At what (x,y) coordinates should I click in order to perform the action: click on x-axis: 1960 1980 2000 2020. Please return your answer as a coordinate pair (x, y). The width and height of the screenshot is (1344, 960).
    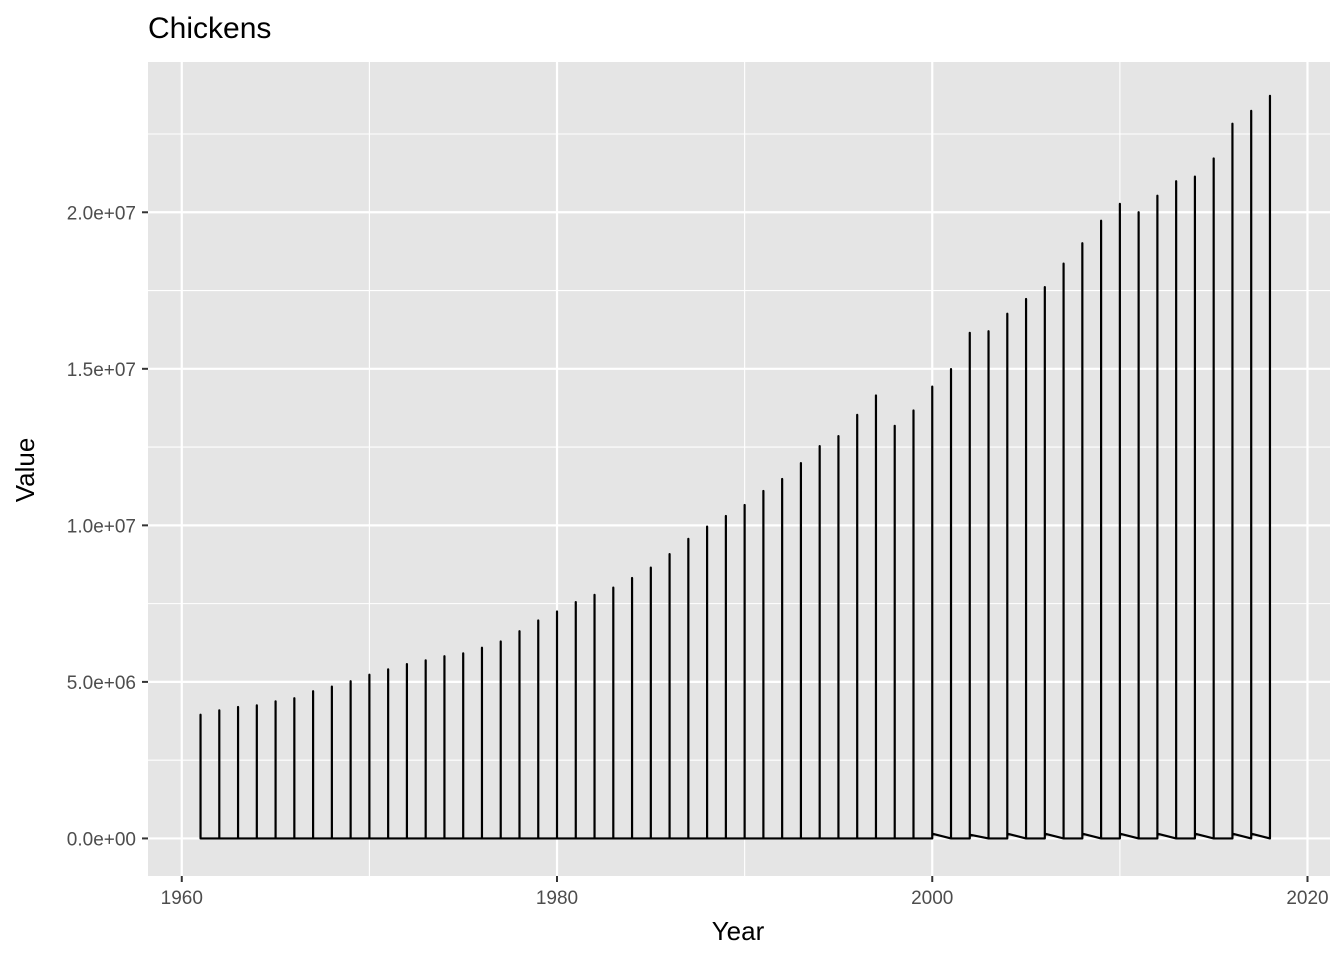
    Looking at the image, I should click on (745, 892).